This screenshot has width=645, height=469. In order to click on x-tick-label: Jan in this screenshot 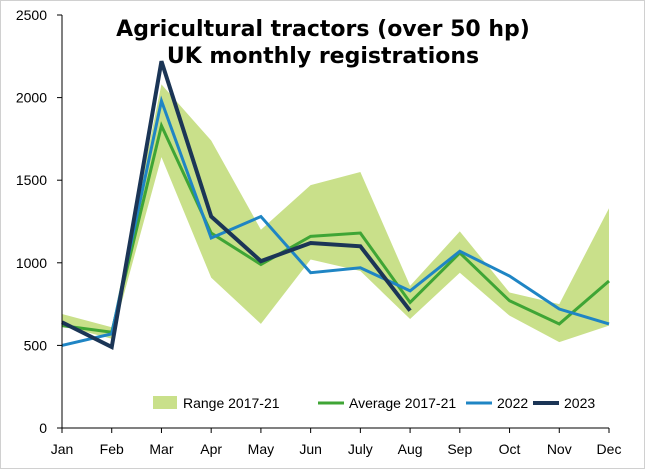, I will do `click(62, 449)`.